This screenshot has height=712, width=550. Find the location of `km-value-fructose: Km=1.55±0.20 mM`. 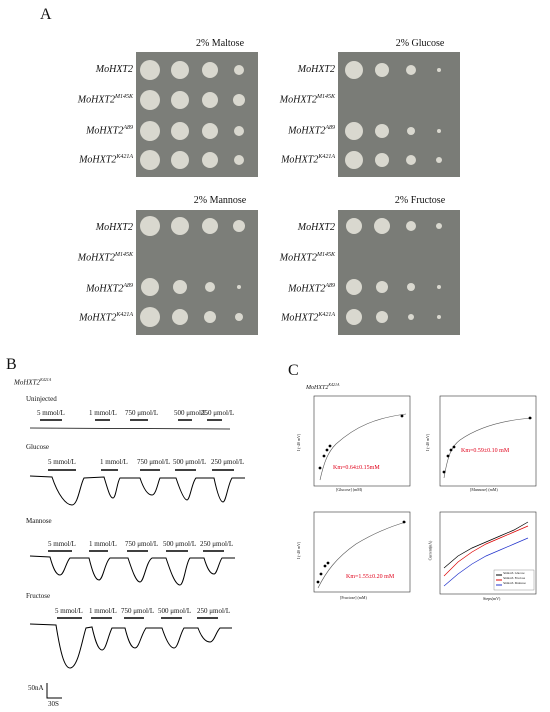

km-value-fructose: Km=1.55±0.20 mM is located at coordinates (370, 577).